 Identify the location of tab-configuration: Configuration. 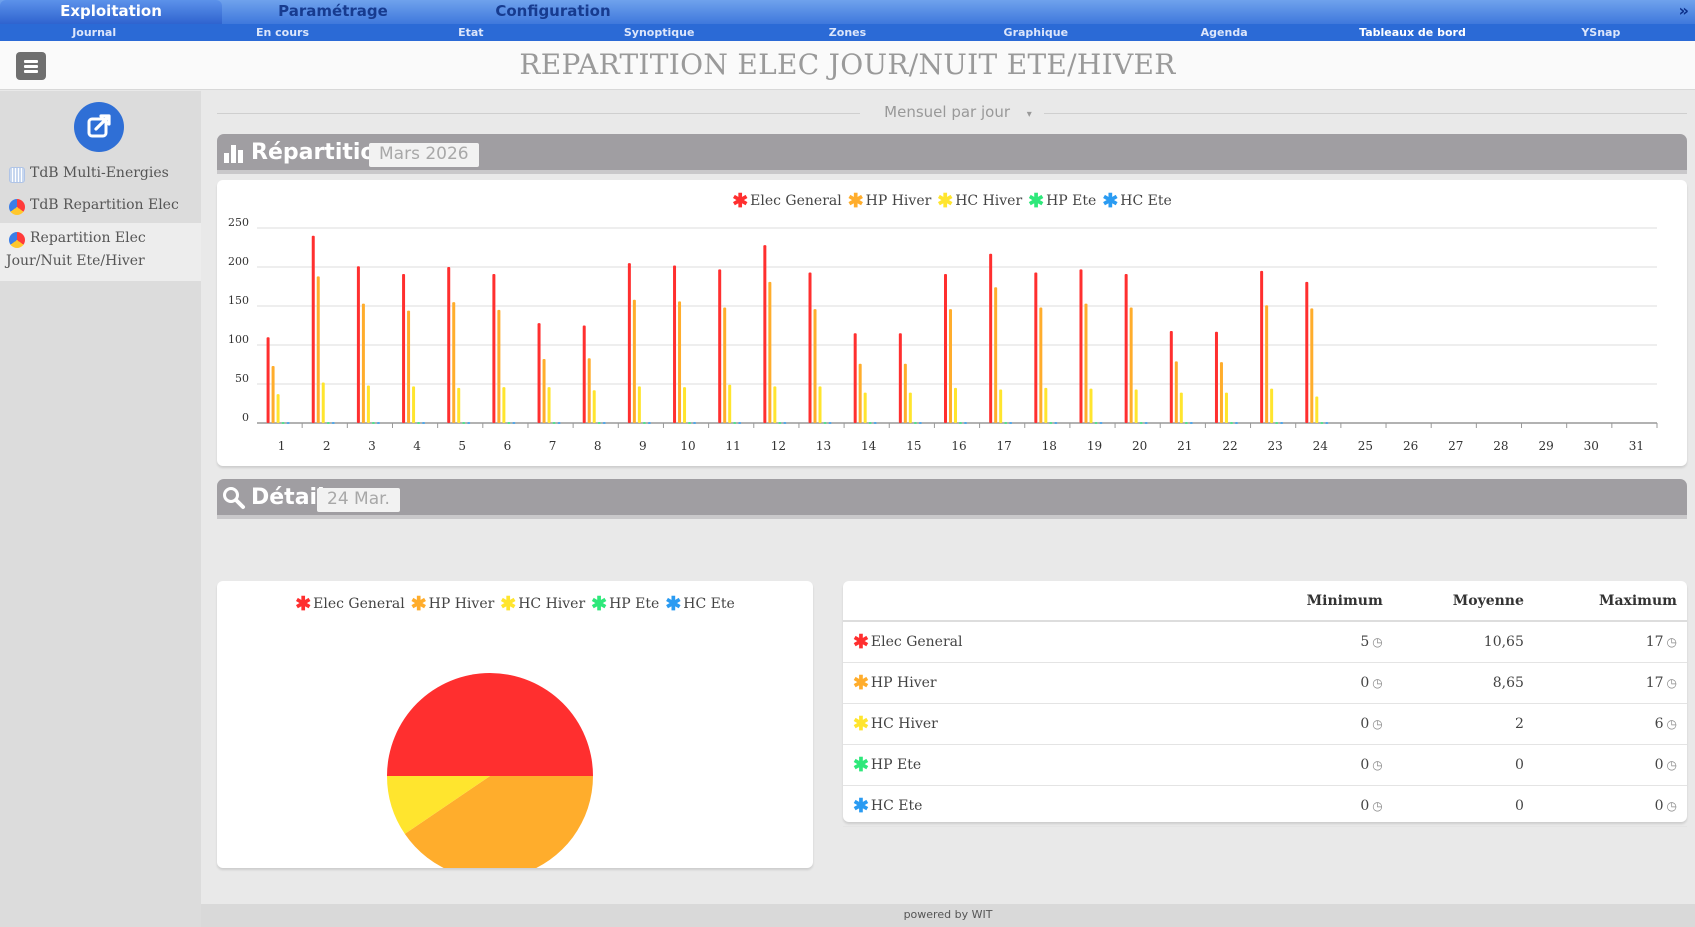
(553, 11).